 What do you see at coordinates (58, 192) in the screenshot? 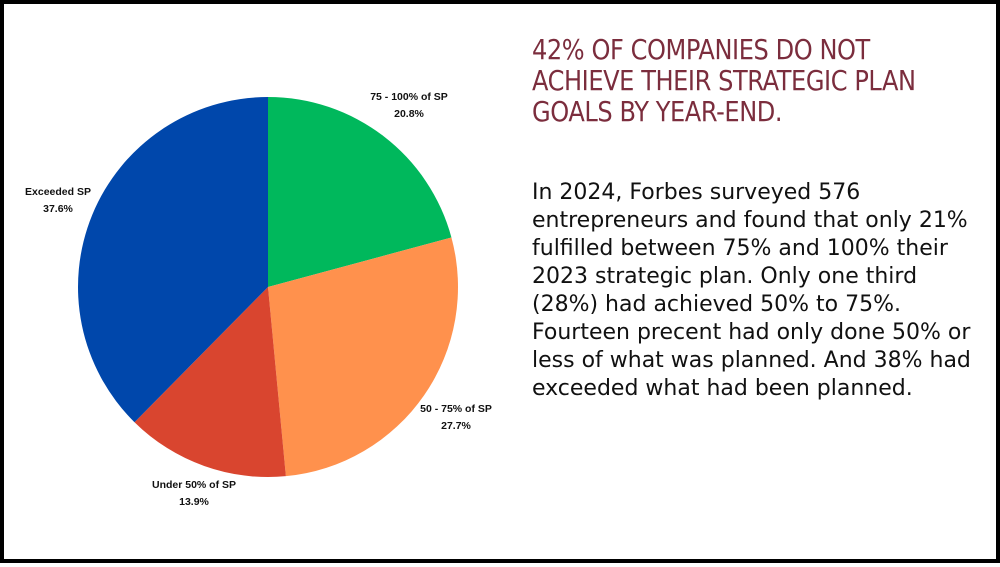
I see `slice-label-3: Exceeded SP` at bounding box center [58, 192].